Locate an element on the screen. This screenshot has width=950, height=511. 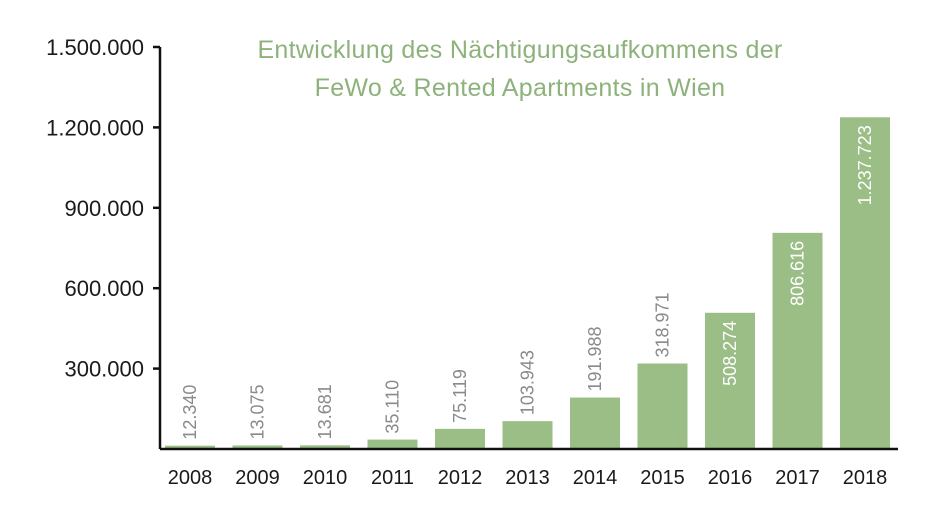
bar-2017 is located at coordinates (797, 340).